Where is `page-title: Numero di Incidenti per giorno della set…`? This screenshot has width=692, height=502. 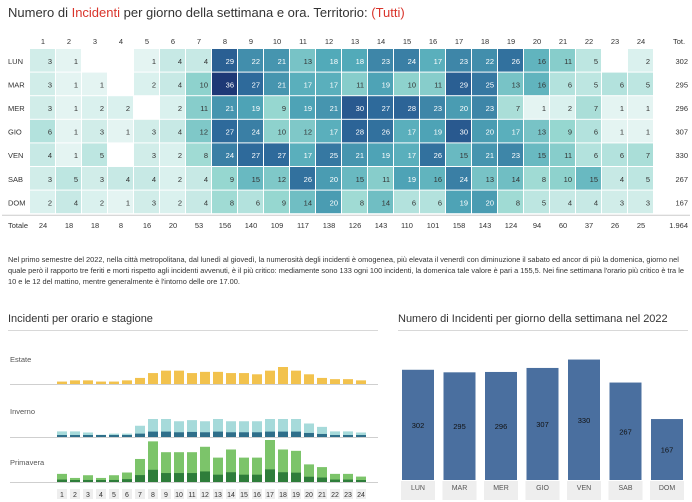 page-title: Numero di Incidenti per giorno della set… is located at coordinates (206, 12).